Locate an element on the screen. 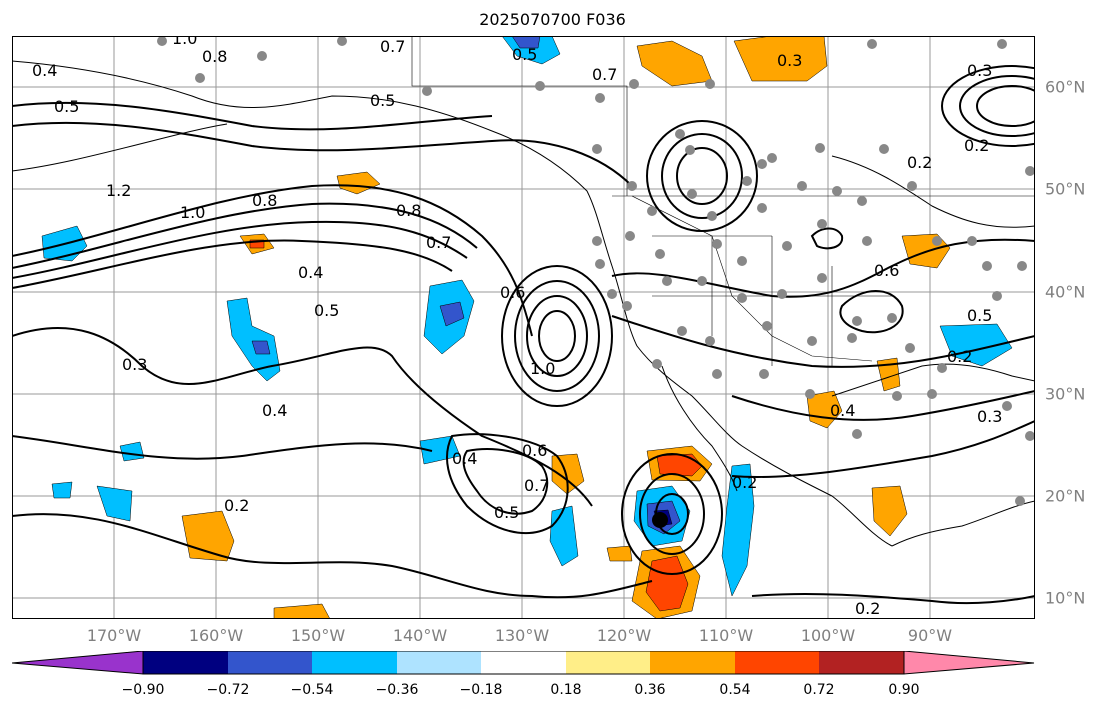 The image size is (1105, 712). lon-label: 90°W is located at coordinates (930, 635).